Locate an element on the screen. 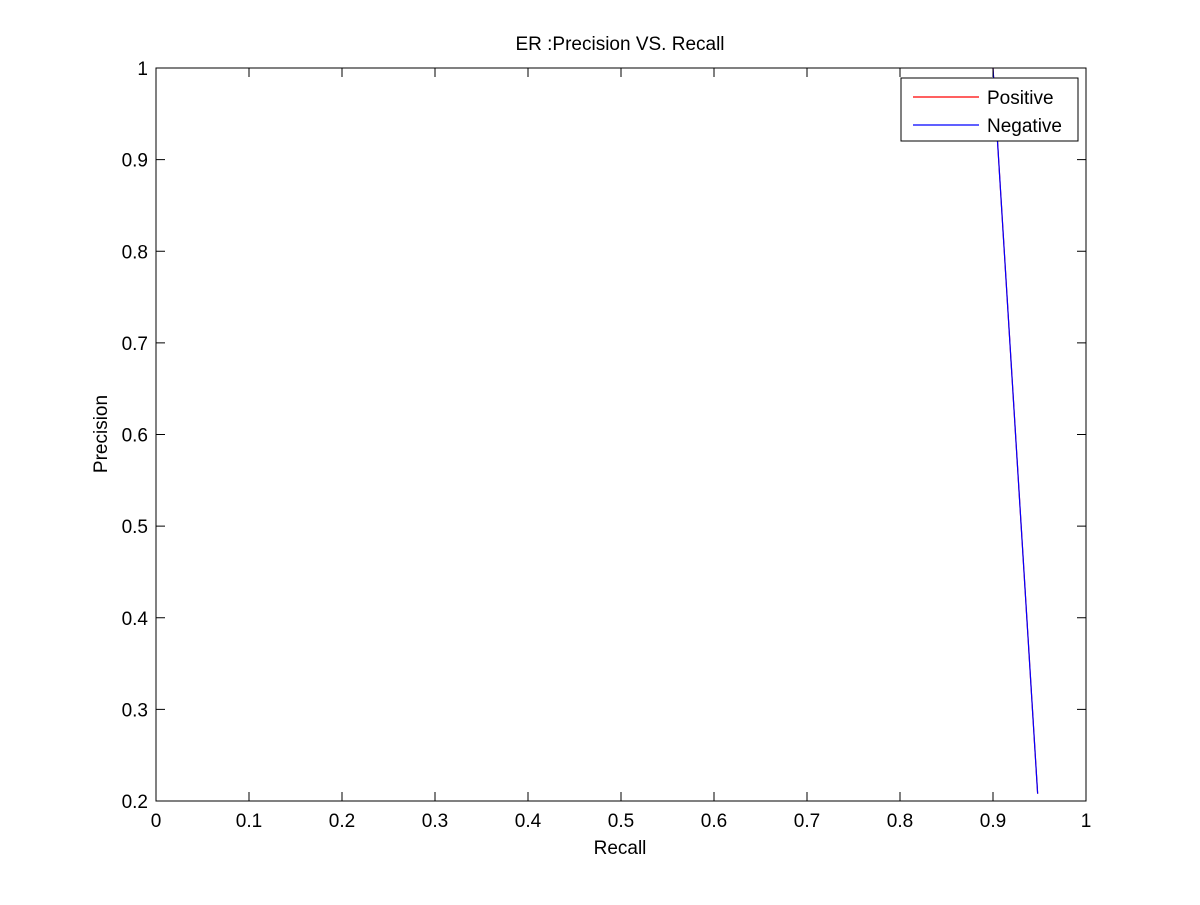 This screenshot has width=1200, height=905. legend-label-positive: Positive is located at coordinates (1020, 98).